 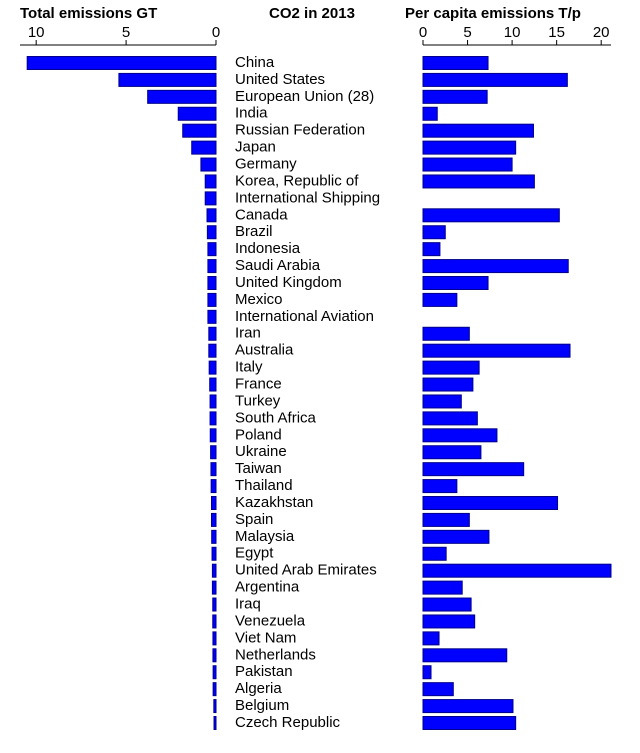 What do you see at coordinates (254, 231) in the screenshot?
I see `category-label: Brazil` at bounding box center [254, 231].